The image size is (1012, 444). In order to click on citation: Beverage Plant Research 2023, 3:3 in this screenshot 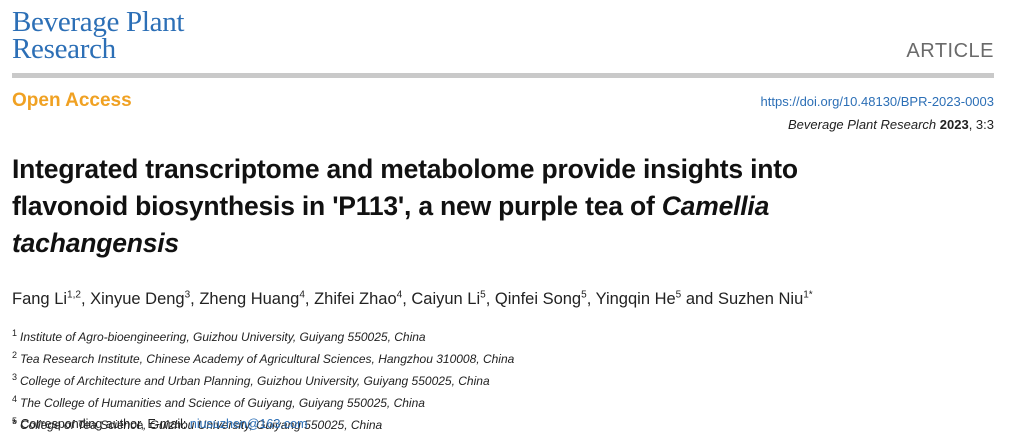, I will do `click(891, 124)`.